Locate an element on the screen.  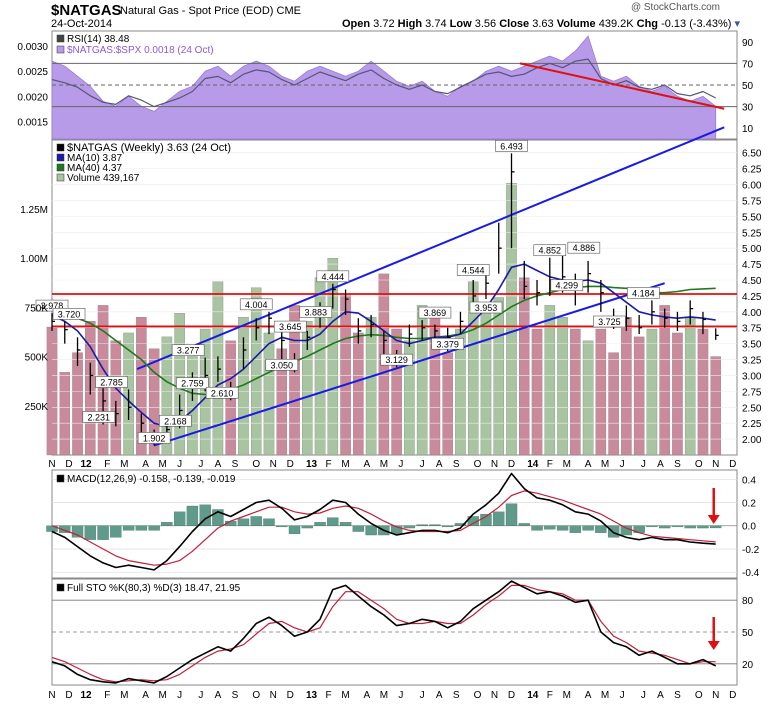
price-label-text: 6.493 is located at coordinates (511, 146).